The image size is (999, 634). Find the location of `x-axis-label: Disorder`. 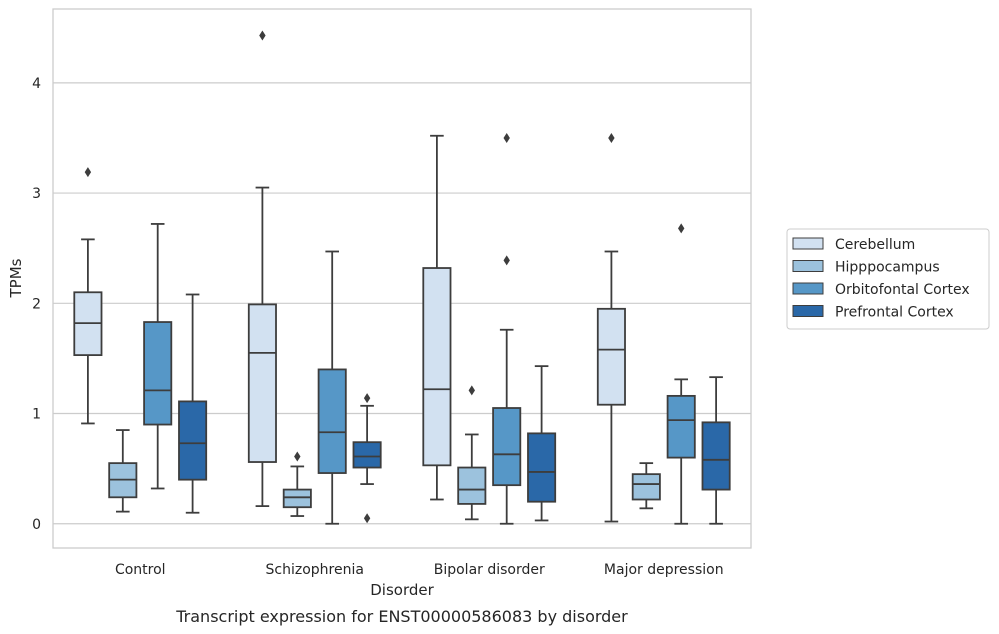

x-axis-label: Disorder is located at coordinates (402, 590).